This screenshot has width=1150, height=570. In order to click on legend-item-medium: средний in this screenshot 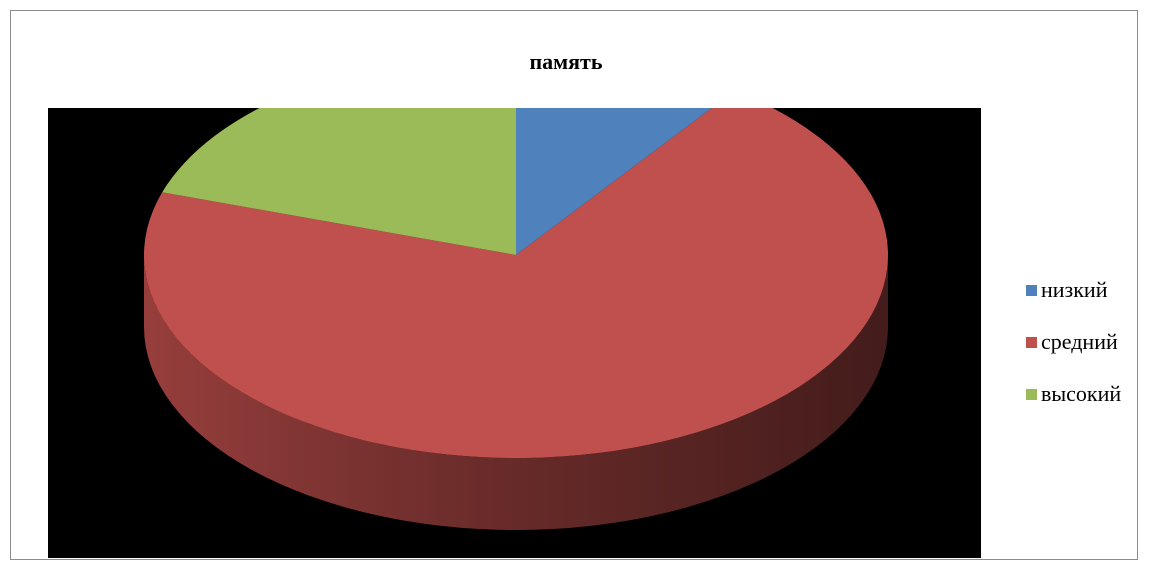, I will do `click(1088, 342)`.